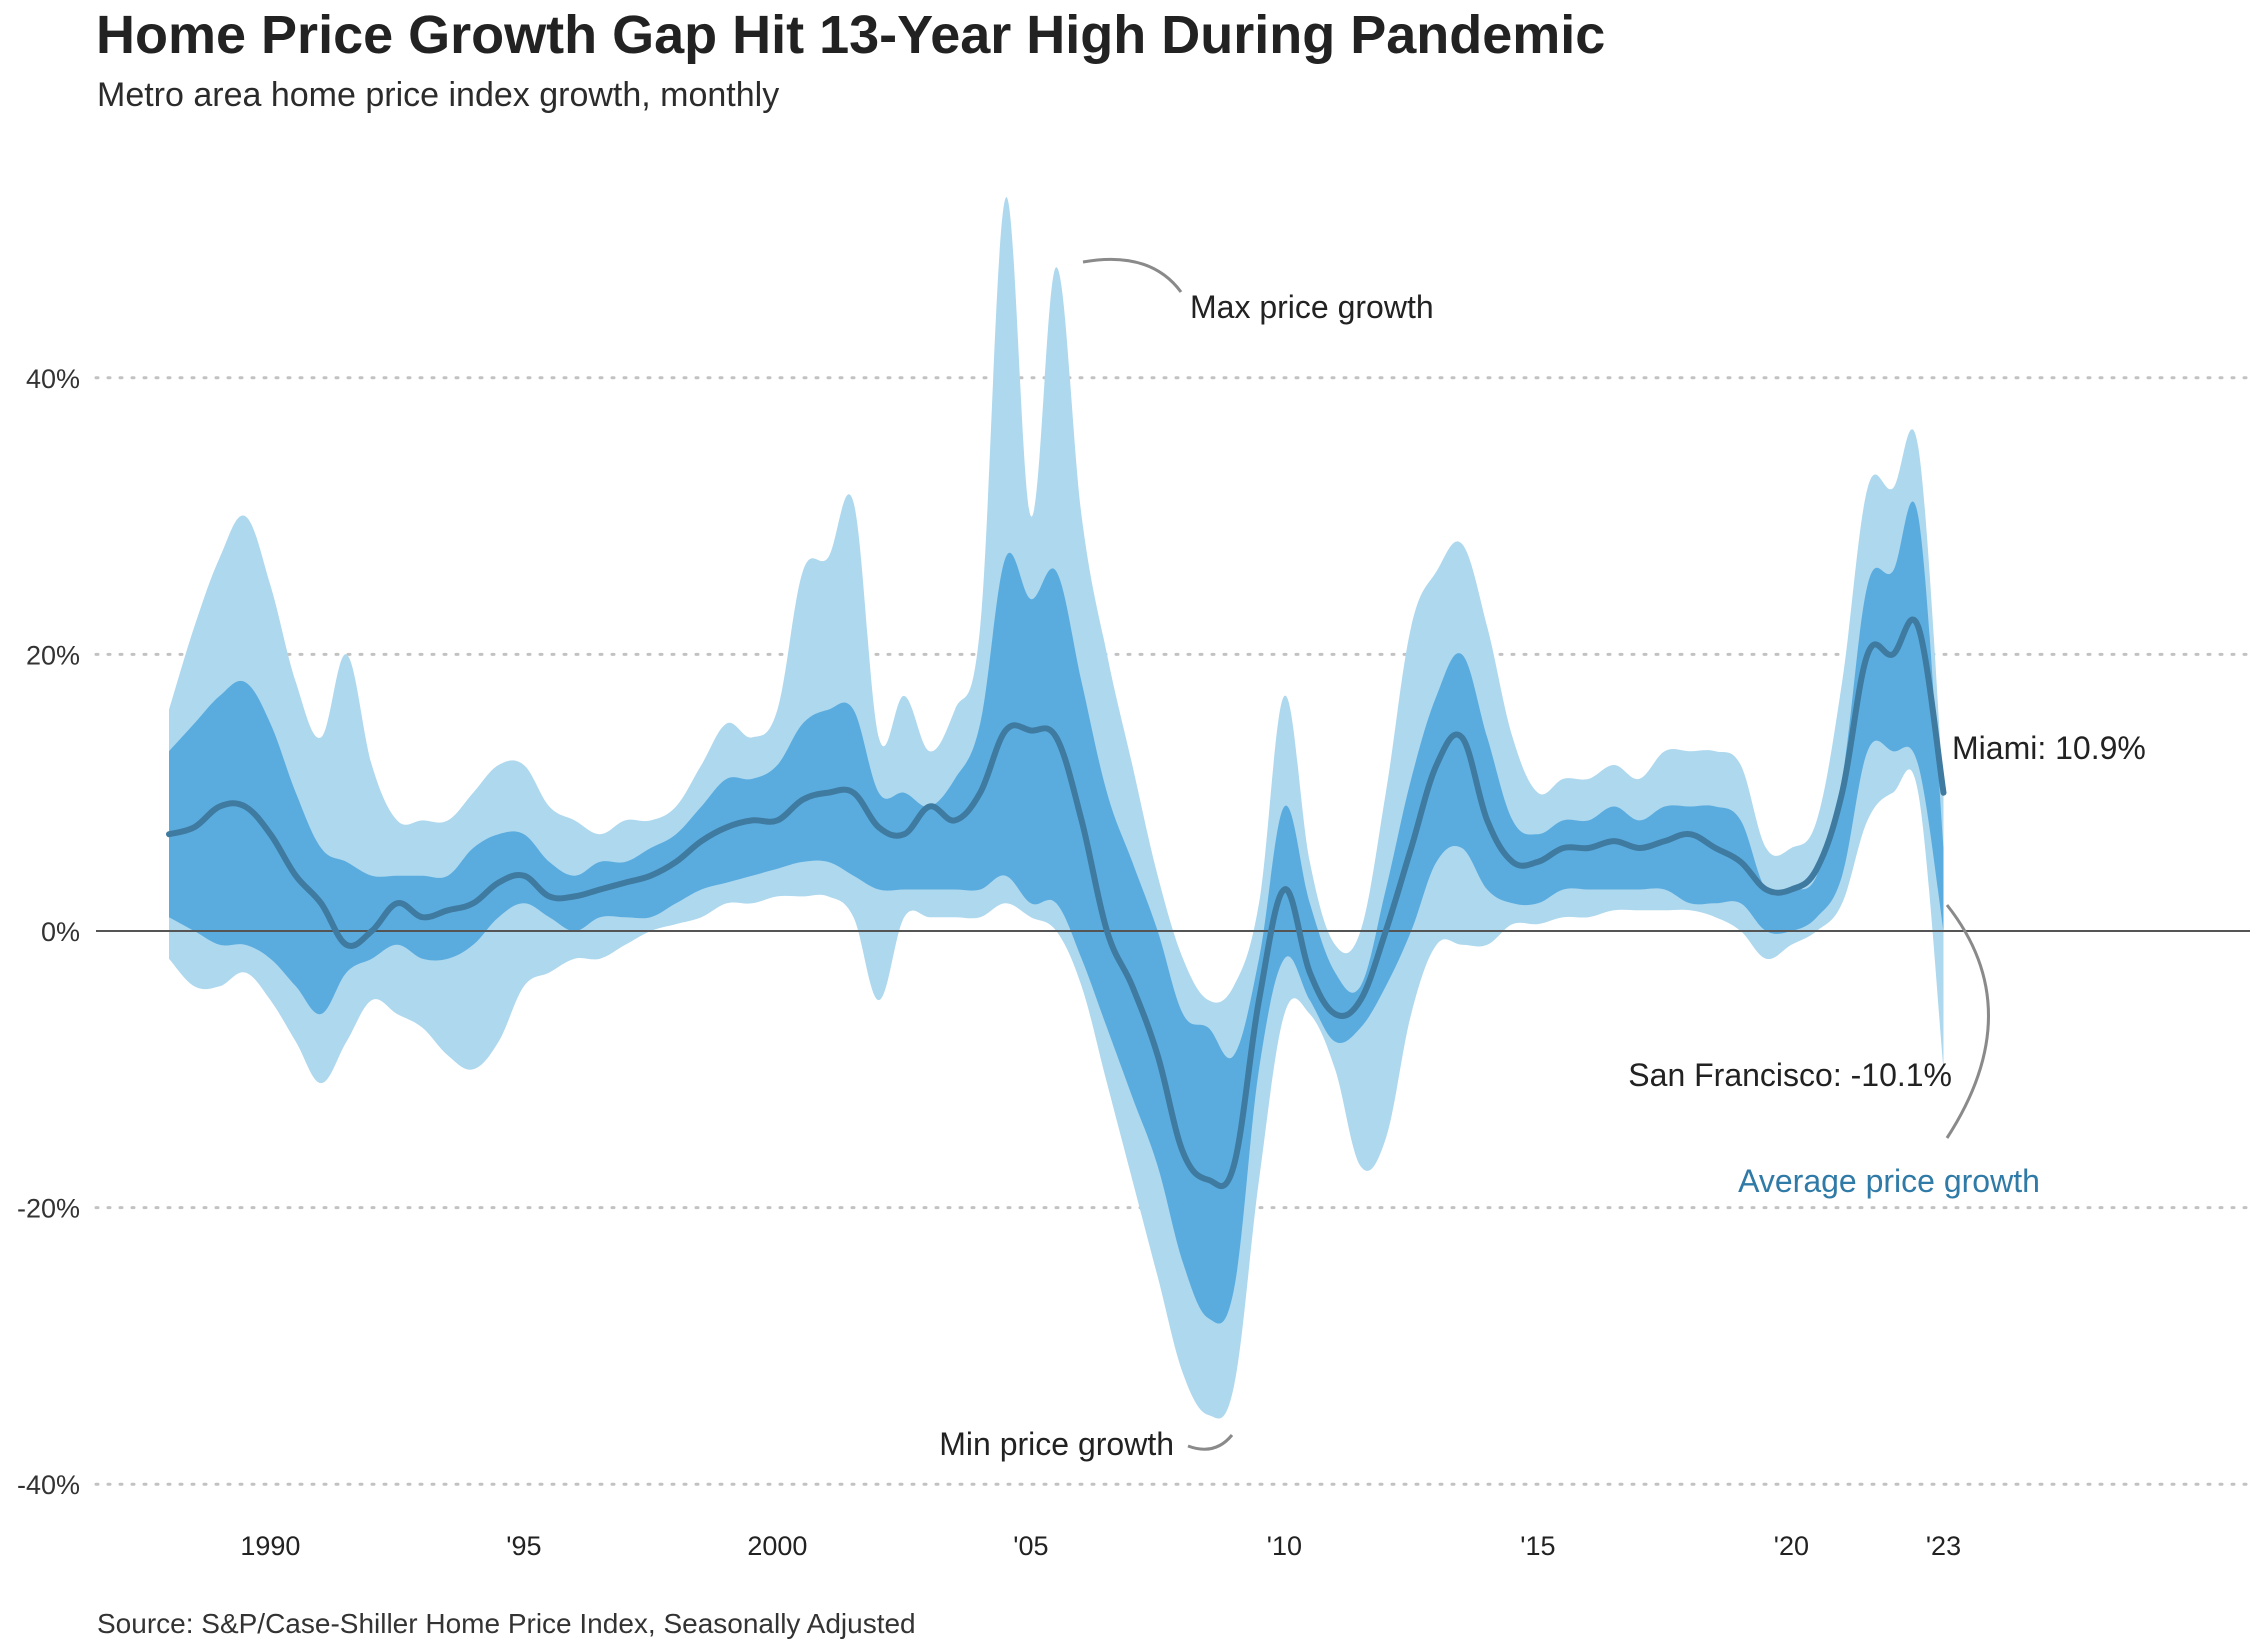 The image size is (2260, 1648). I want to click on x-tick-label: '23, so click(1943, 1546).